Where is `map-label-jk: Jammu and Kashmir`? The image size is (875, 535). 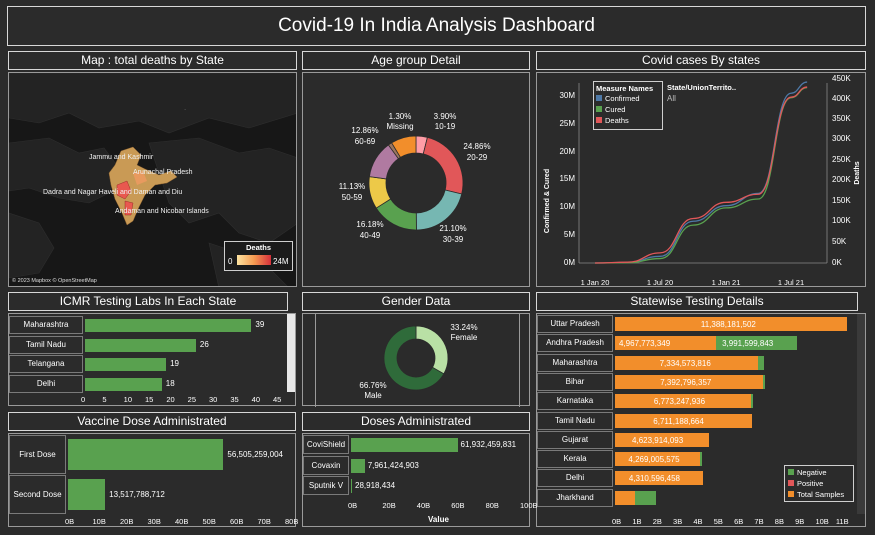
map-label-jk: Jammu and Kashmir is located at coordinates (121, 157).